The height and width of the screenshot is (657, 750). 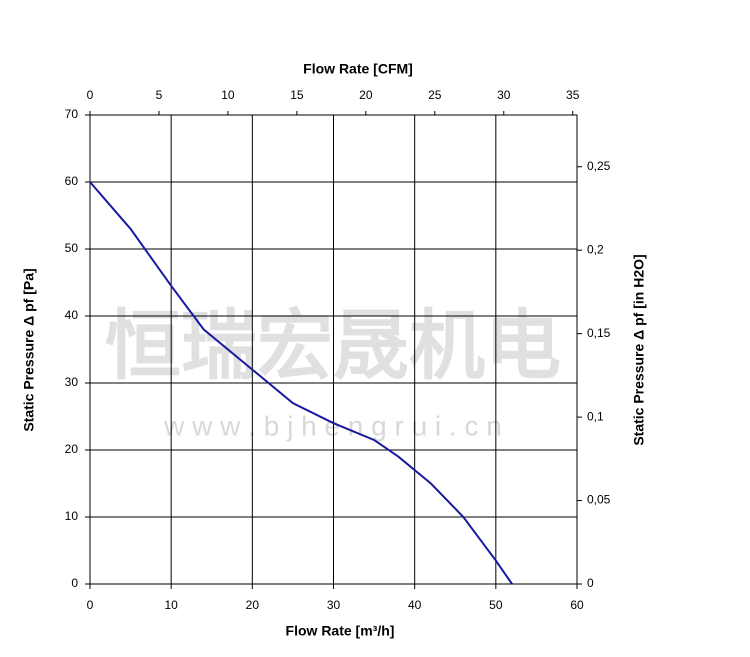 I want to click on x2-tick-label: 15, so click(x=297, y=95).